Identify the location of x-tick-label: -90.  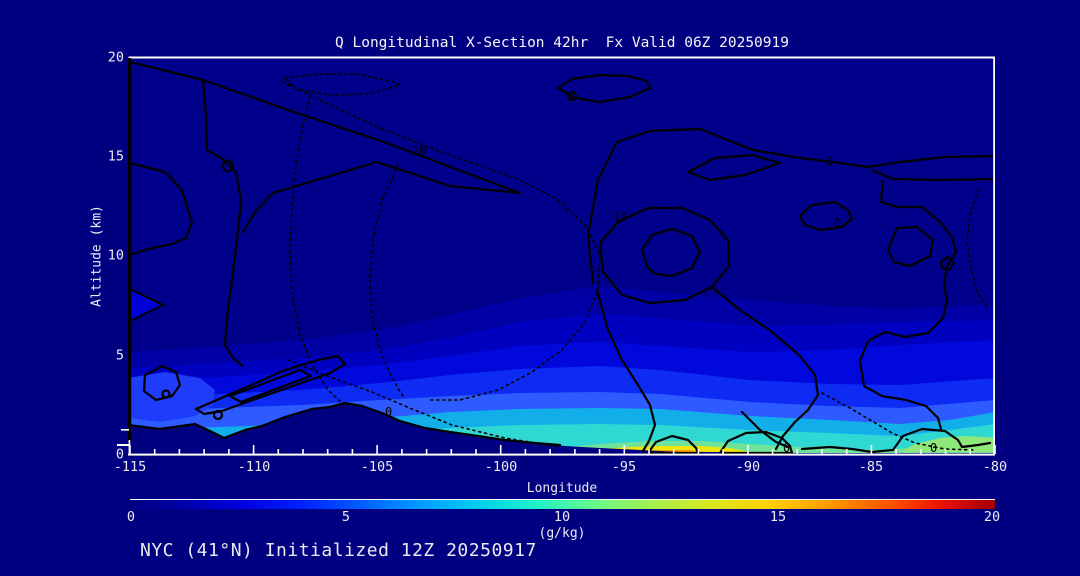
(748, 467).